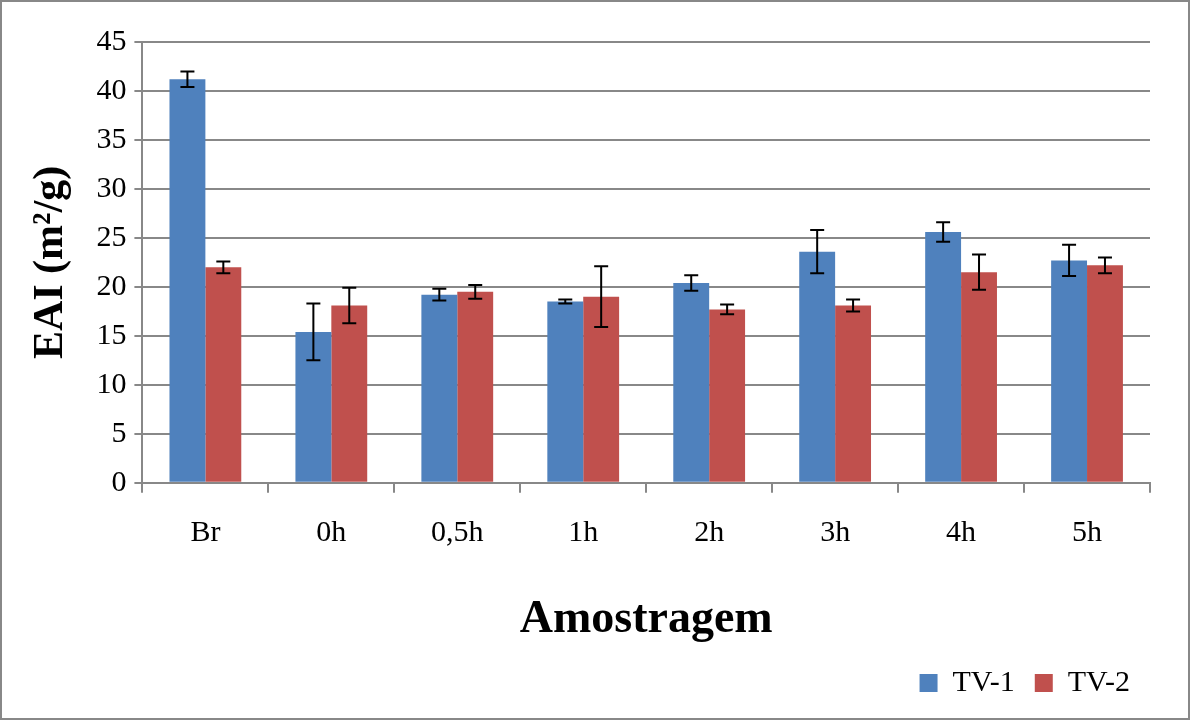 This screenshot has width=1190, height=720. What do you see at coordinates (1087, 530) in the screenshot?
I see `x-tick-label: 5h` at bounding box center [1087, 530].